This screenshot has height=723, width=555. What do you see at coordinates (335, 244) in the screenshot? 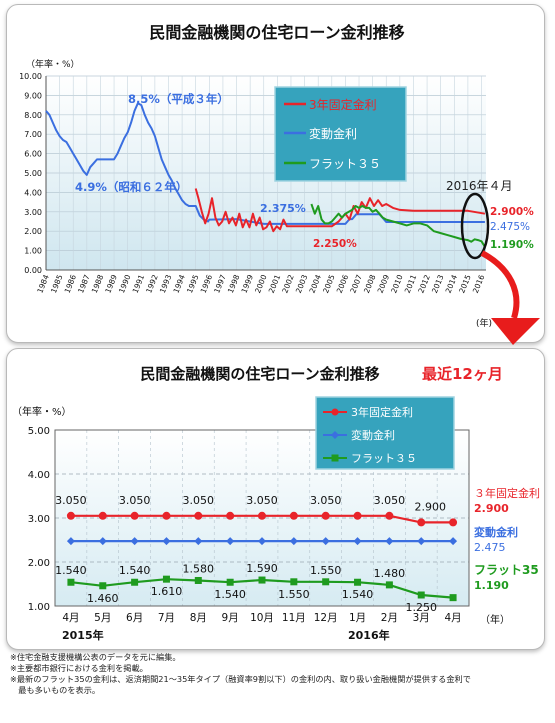
I see `annotation-fixed-2250: 2.250%` at bounding box center [335, 244].